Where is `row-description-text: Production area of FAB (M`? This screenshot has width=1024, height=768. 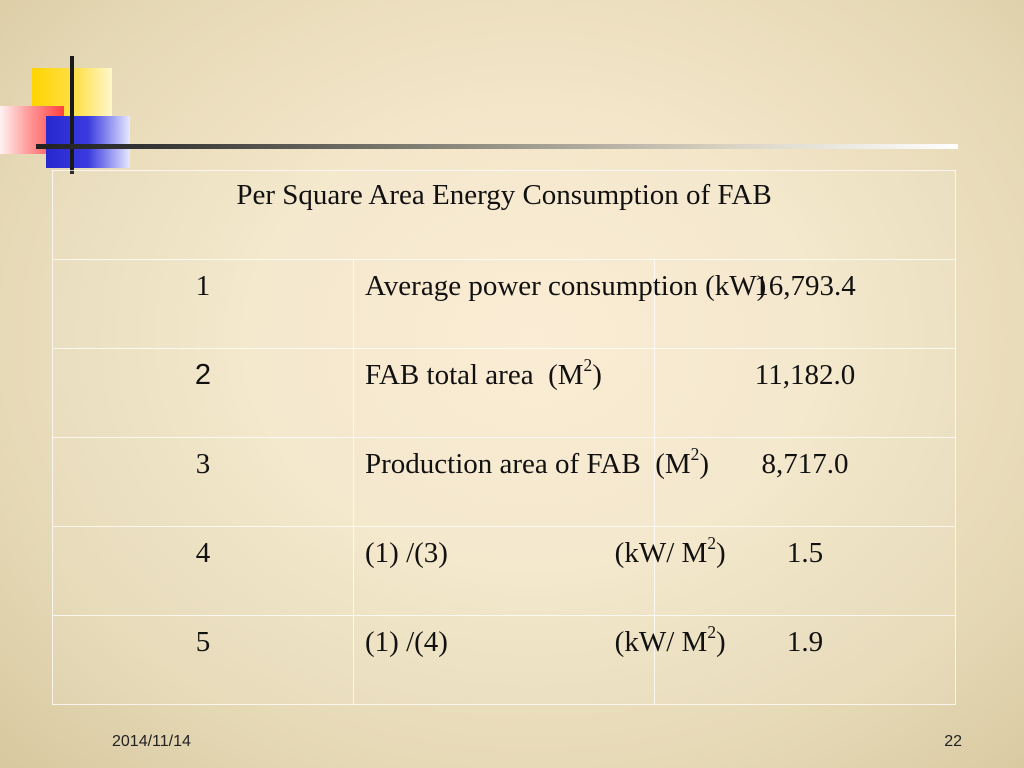
row-description-text: Production area of FAB (M is located at coordinates (528, 464).